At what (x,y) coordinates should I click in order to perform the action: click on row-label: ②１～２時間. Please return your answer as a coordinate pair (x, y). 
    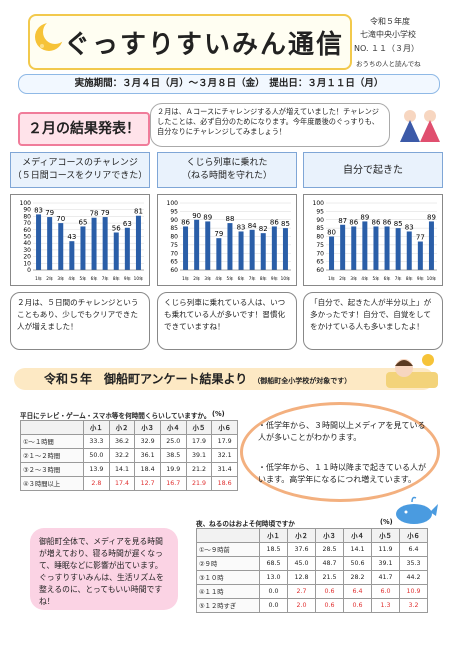
    Looking at the image, I should click on (52, 455).